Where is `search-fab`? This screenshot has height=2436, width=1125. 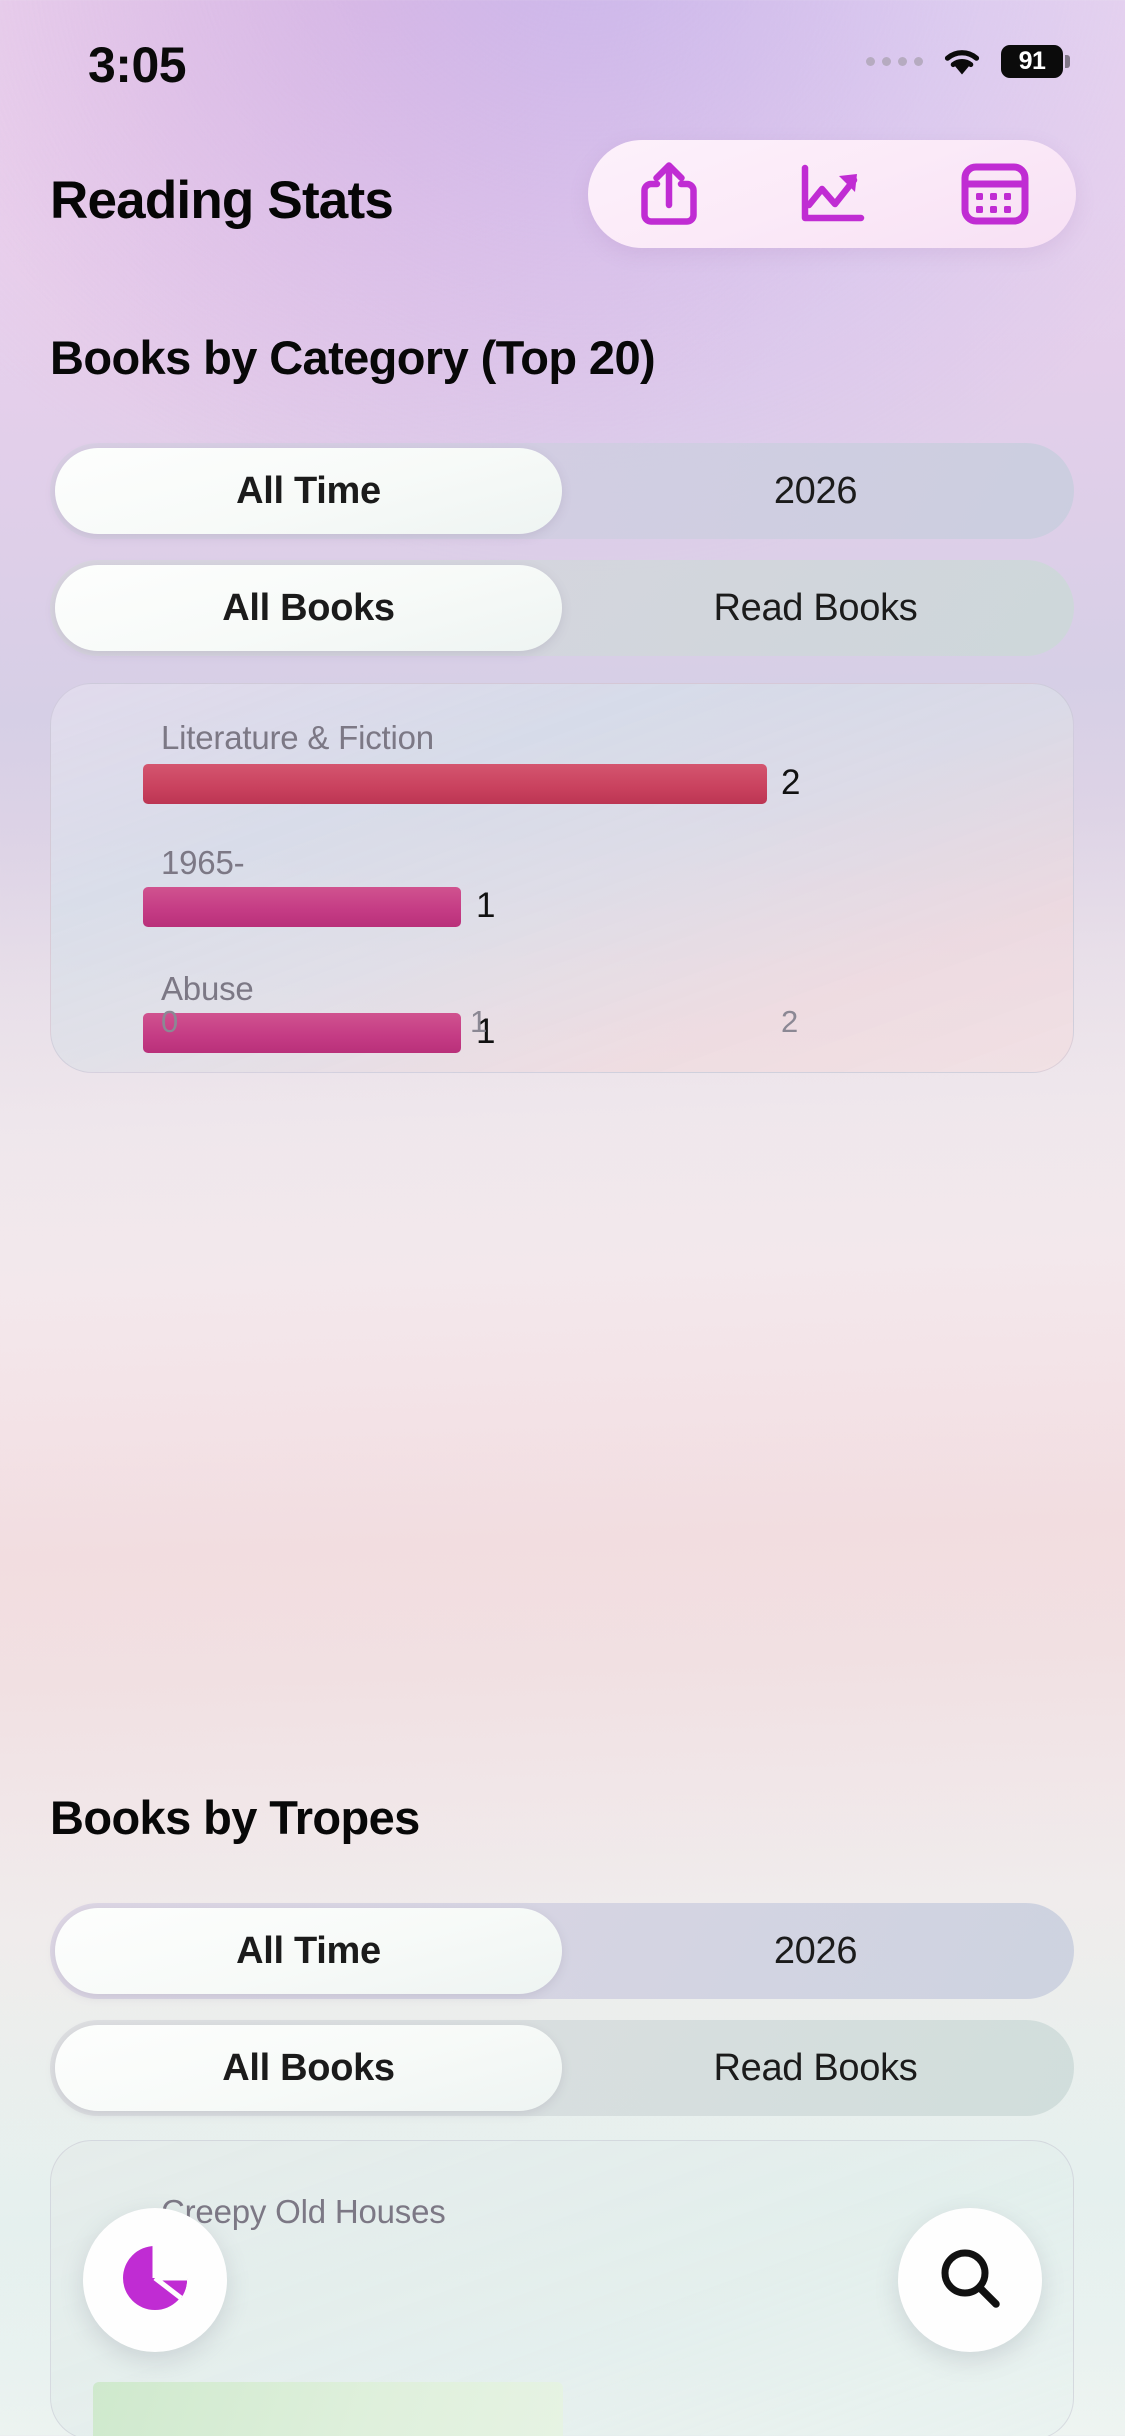 search-fab is located at coordinates (970, 2280).